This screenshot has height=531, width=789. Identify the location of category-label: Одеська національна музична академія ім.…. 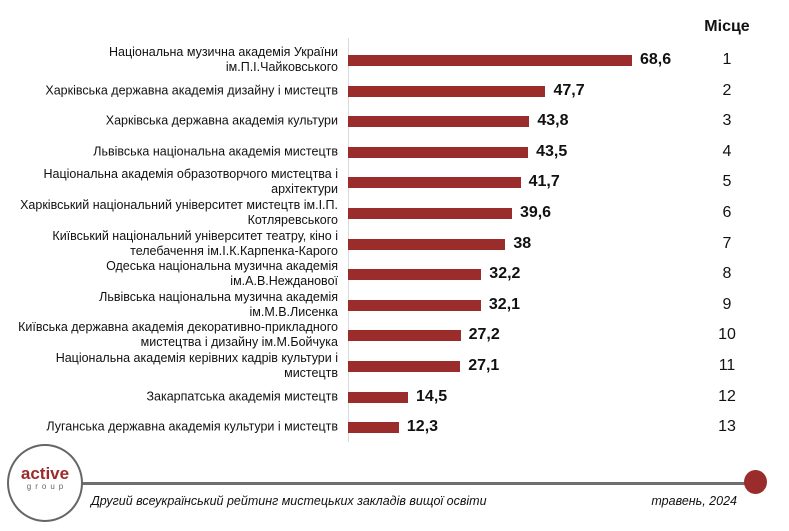
(222, 274).